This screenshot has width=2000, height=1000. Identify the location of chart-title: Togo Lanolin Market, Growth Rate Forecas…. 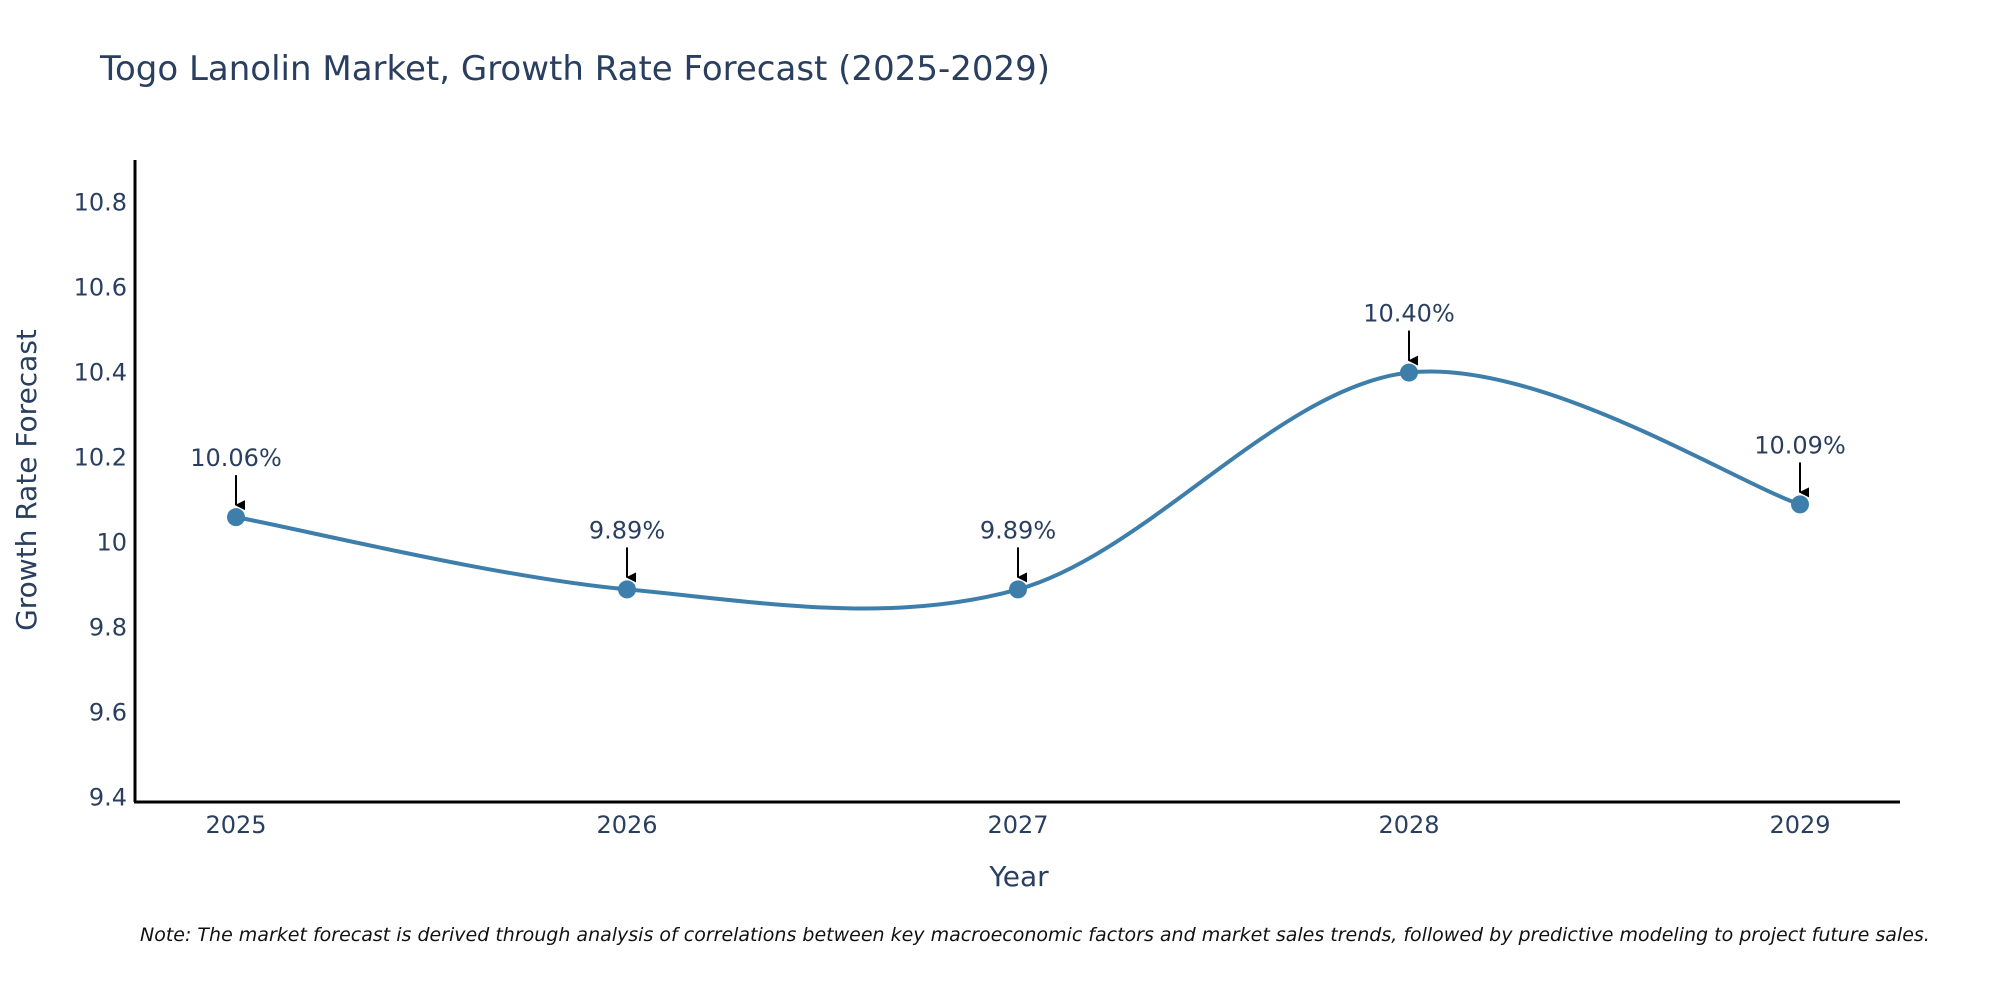
(574, 69).